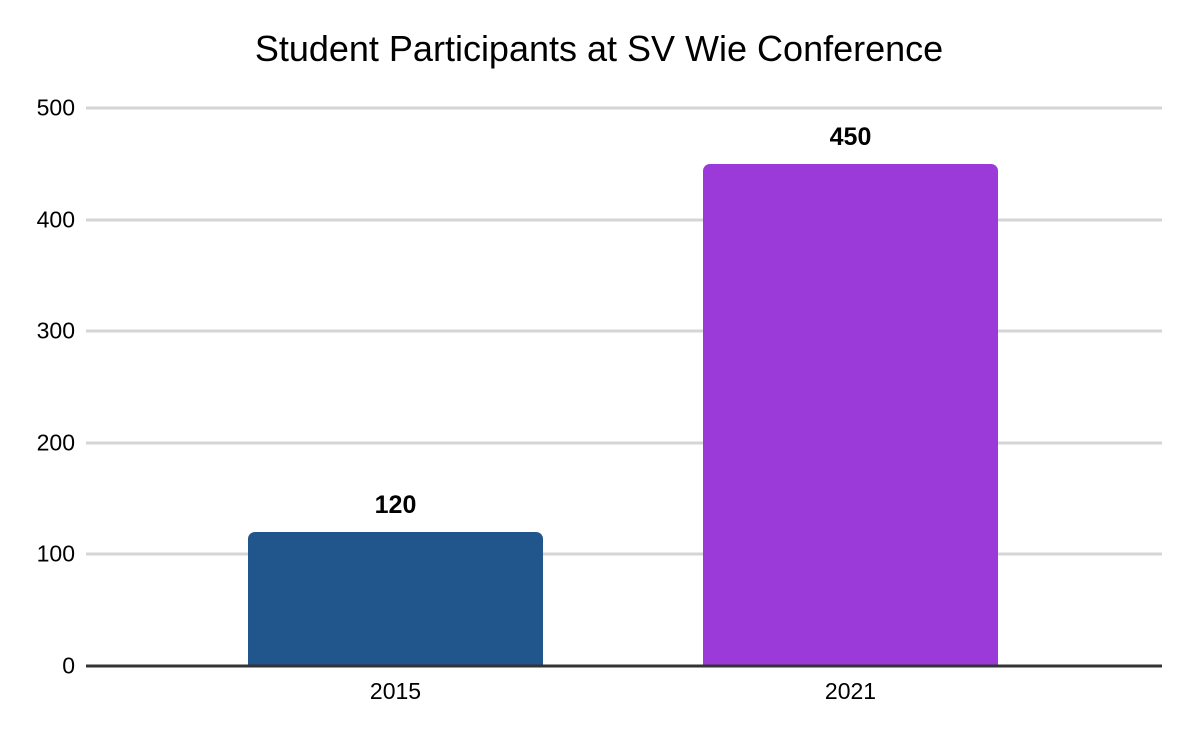  I want to click on x-tick-label-2021: 2021, so click(850, 691).